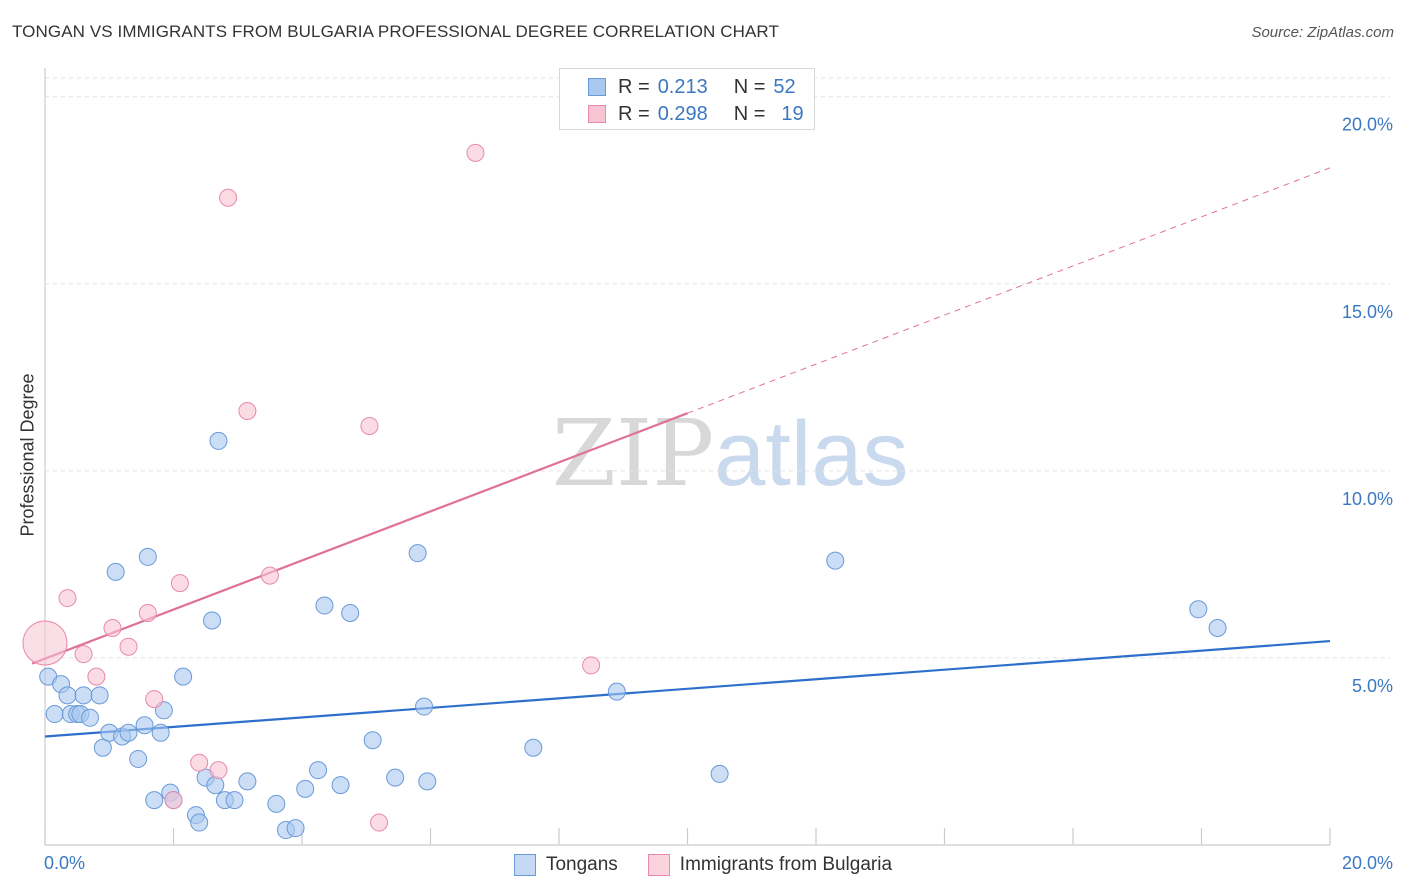  I want to click on source-label: Source: ZipAtlas.com, so click(1322, 32).